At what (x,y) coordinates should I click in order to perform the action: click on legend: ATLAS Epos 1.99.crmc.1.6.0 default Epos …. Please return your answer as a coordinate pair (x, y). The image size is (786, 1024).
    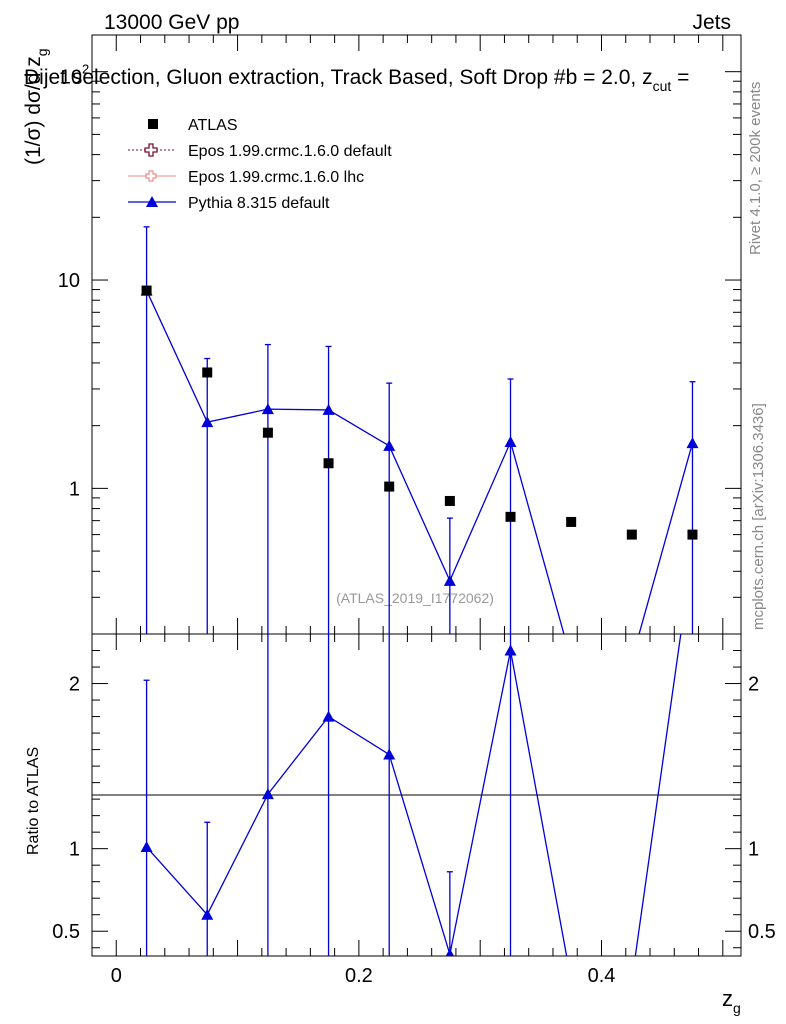
    Looking at the image, I should click on (260, 164).